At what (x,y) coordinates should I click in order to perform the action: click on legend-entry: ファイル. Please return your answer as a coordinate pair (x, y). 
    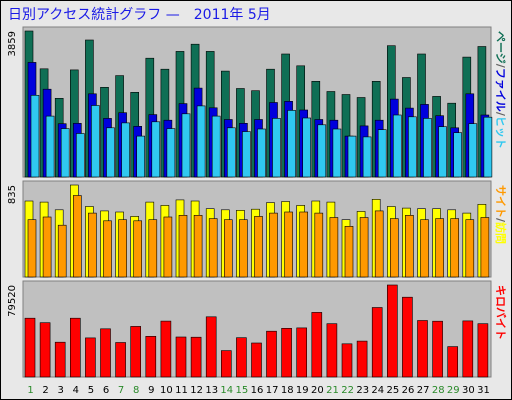
    Looking at the image, I should click on (500, 90).